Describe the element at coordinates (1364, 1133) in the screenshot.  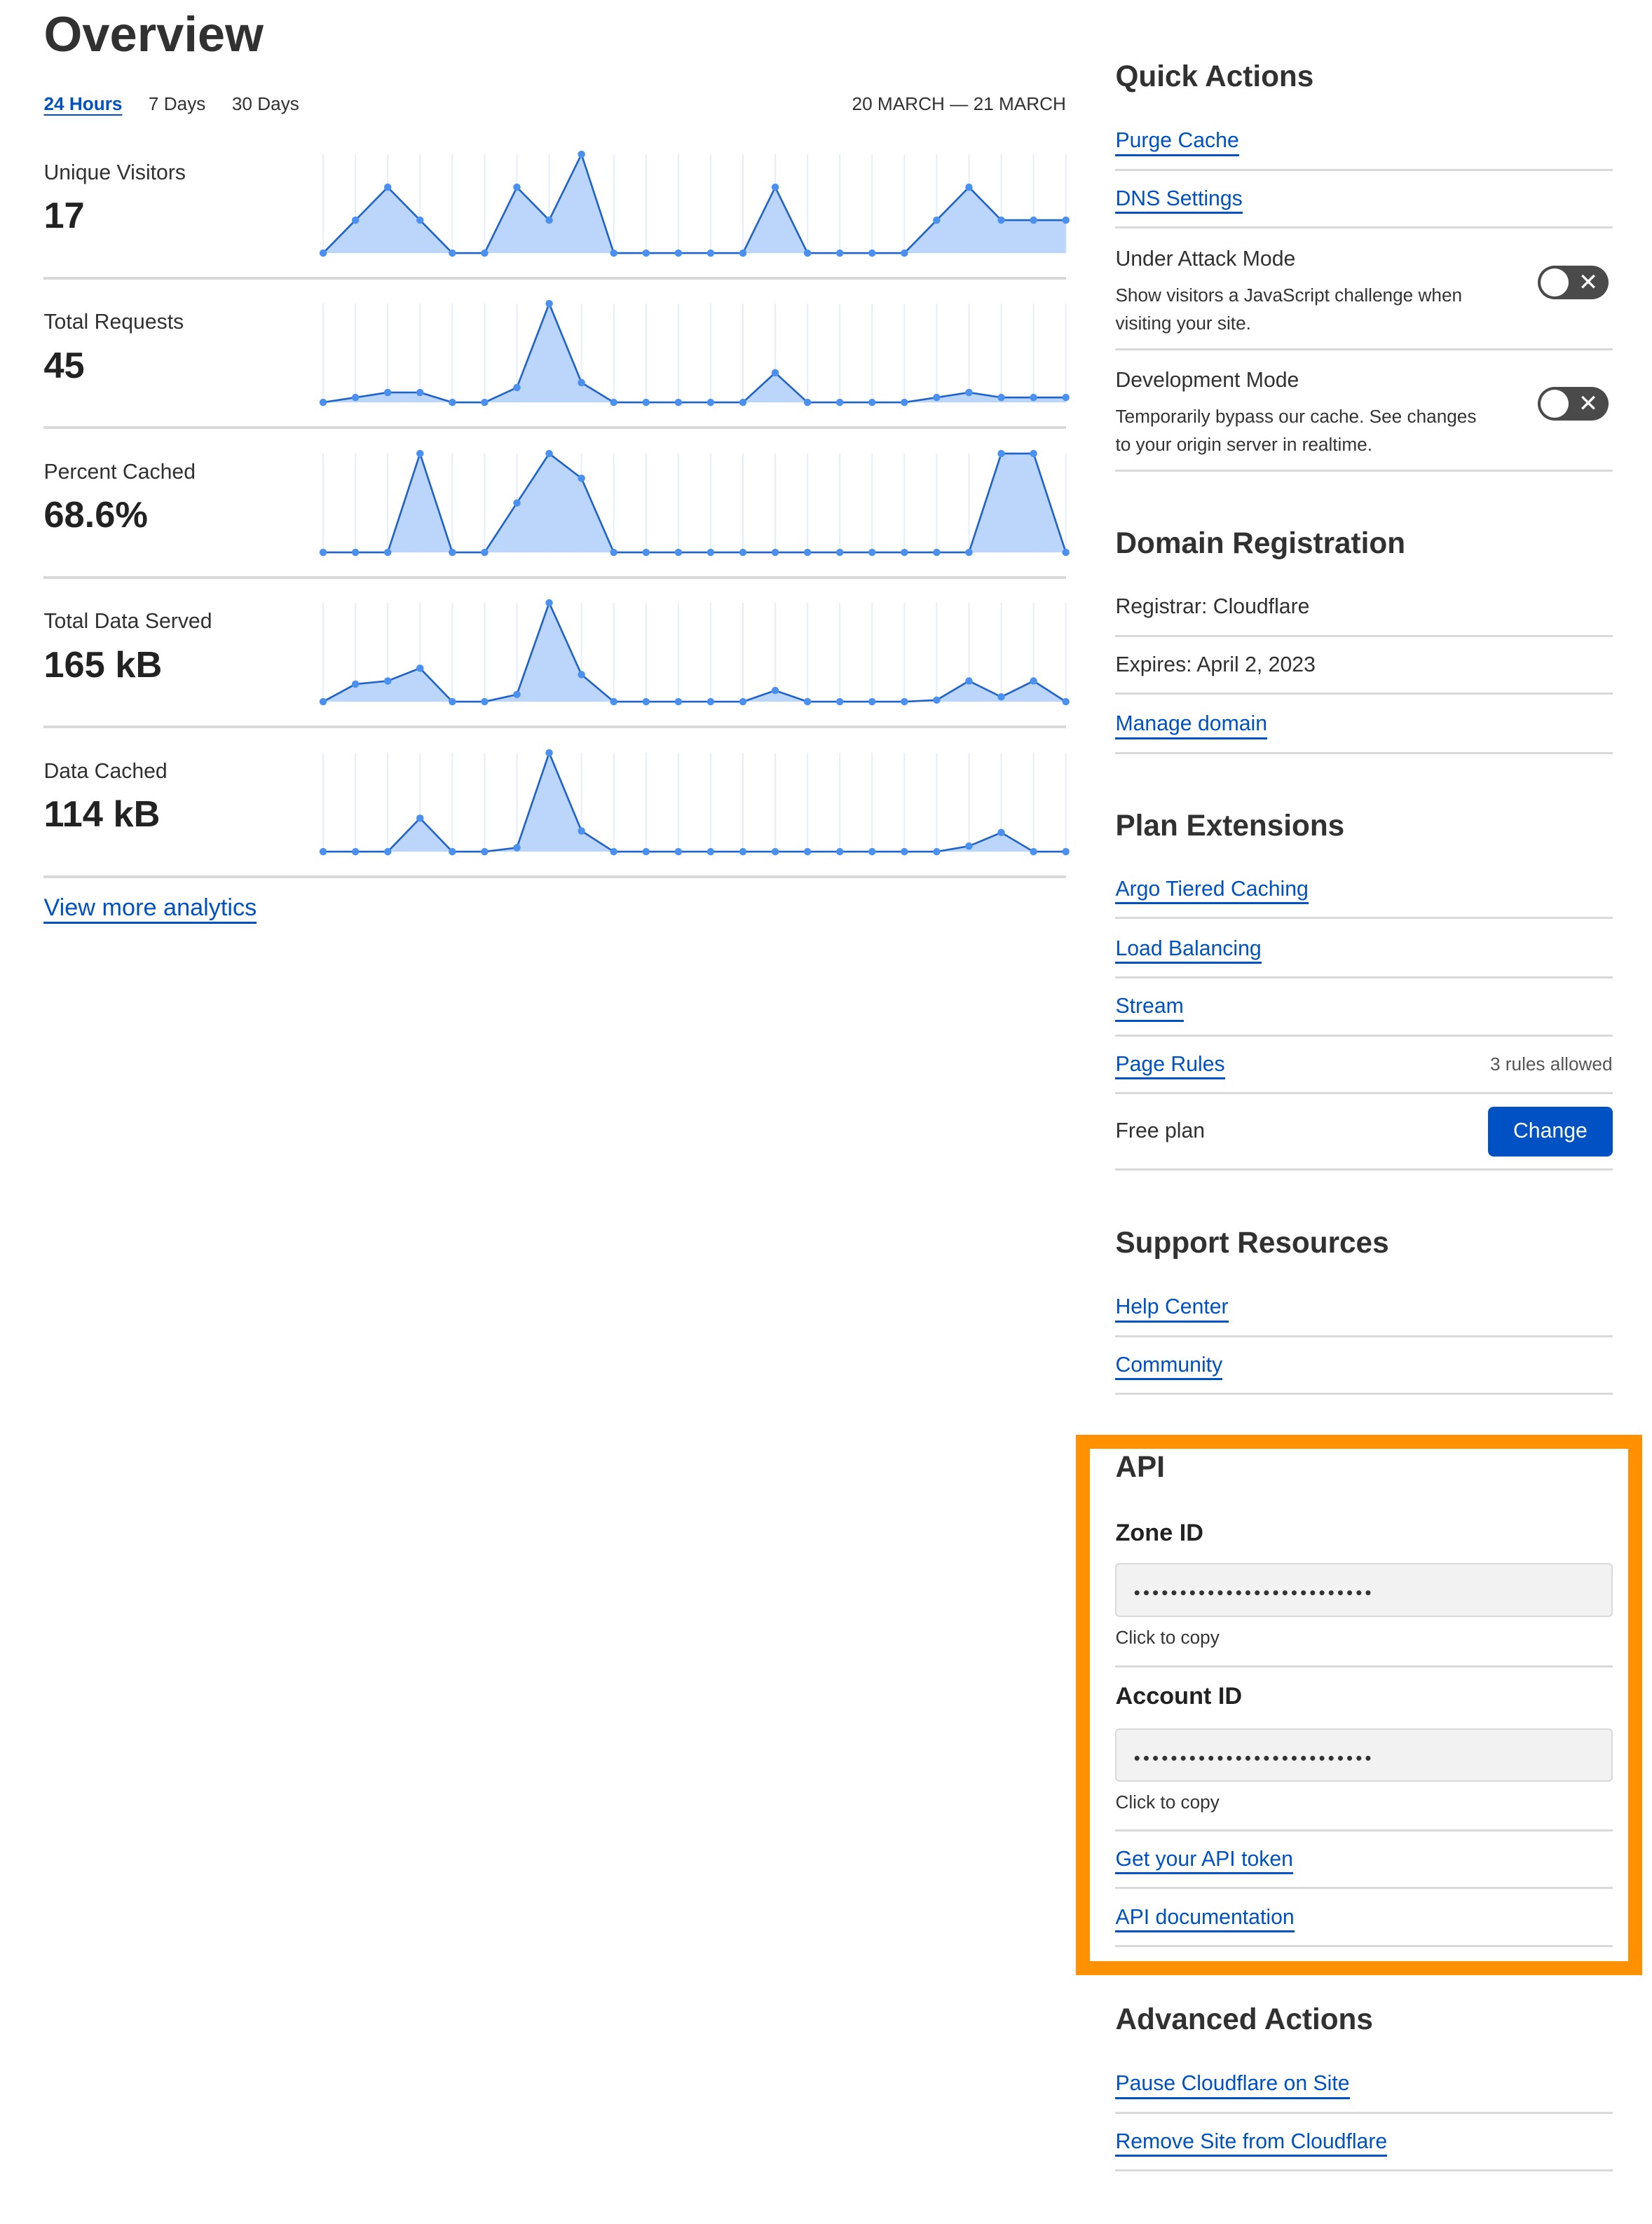
I see `free-plan-row: Free plan Change` at that location.